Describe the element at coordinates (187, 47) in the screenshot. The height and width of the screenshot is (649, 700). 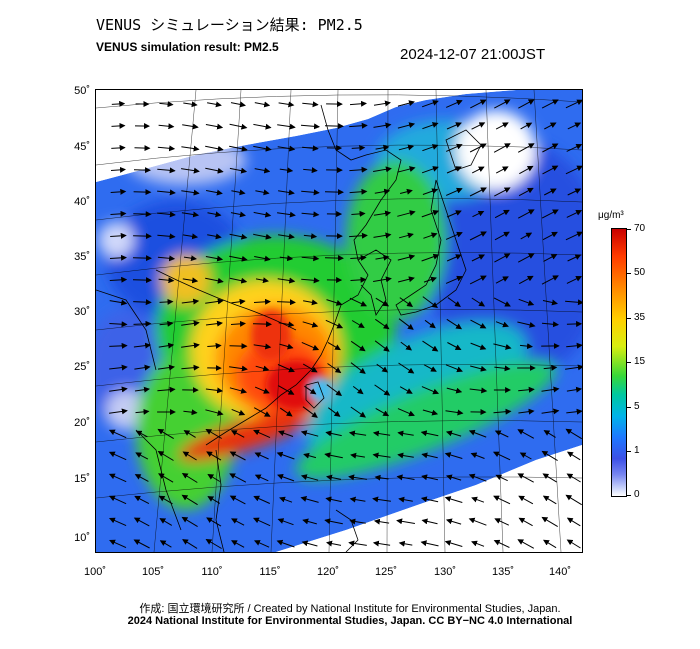
I see `title-english: VENUS simulation result: PM2.5` at that location.